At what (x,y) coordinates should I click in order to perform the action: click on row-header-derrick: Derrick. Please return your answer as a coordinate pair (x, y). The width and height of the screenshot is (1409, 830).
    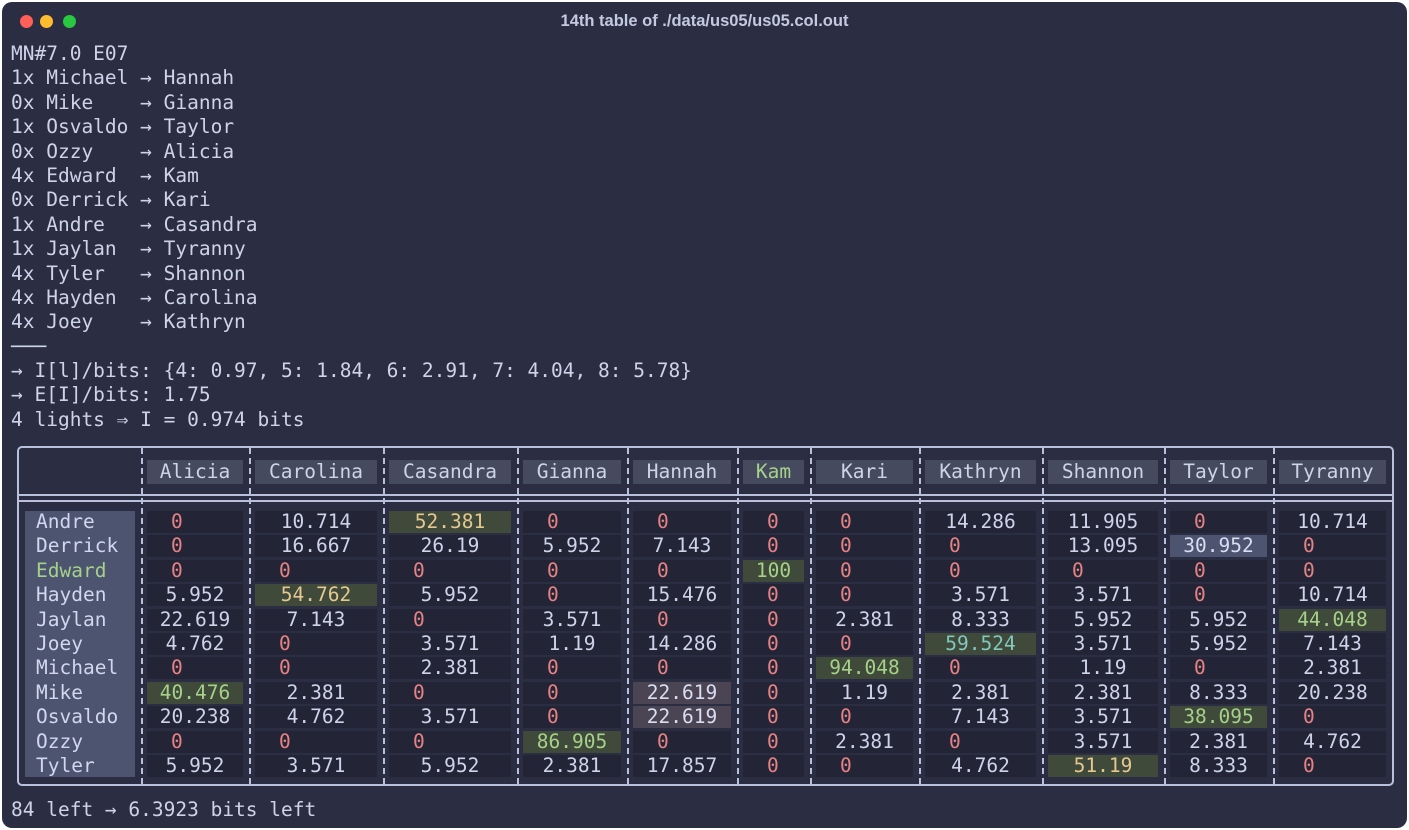
    Looking at the image, I should click on (77, 546).